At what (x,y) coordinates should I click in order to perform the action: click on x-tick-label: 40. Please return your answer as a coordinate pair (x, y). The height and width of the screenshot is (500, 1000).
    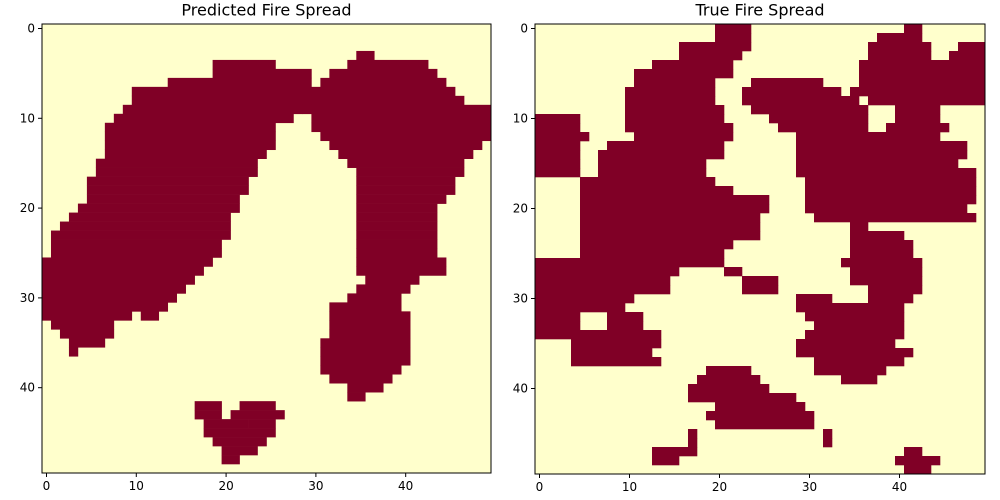
    Looking at the image, I should click on (899, 487).